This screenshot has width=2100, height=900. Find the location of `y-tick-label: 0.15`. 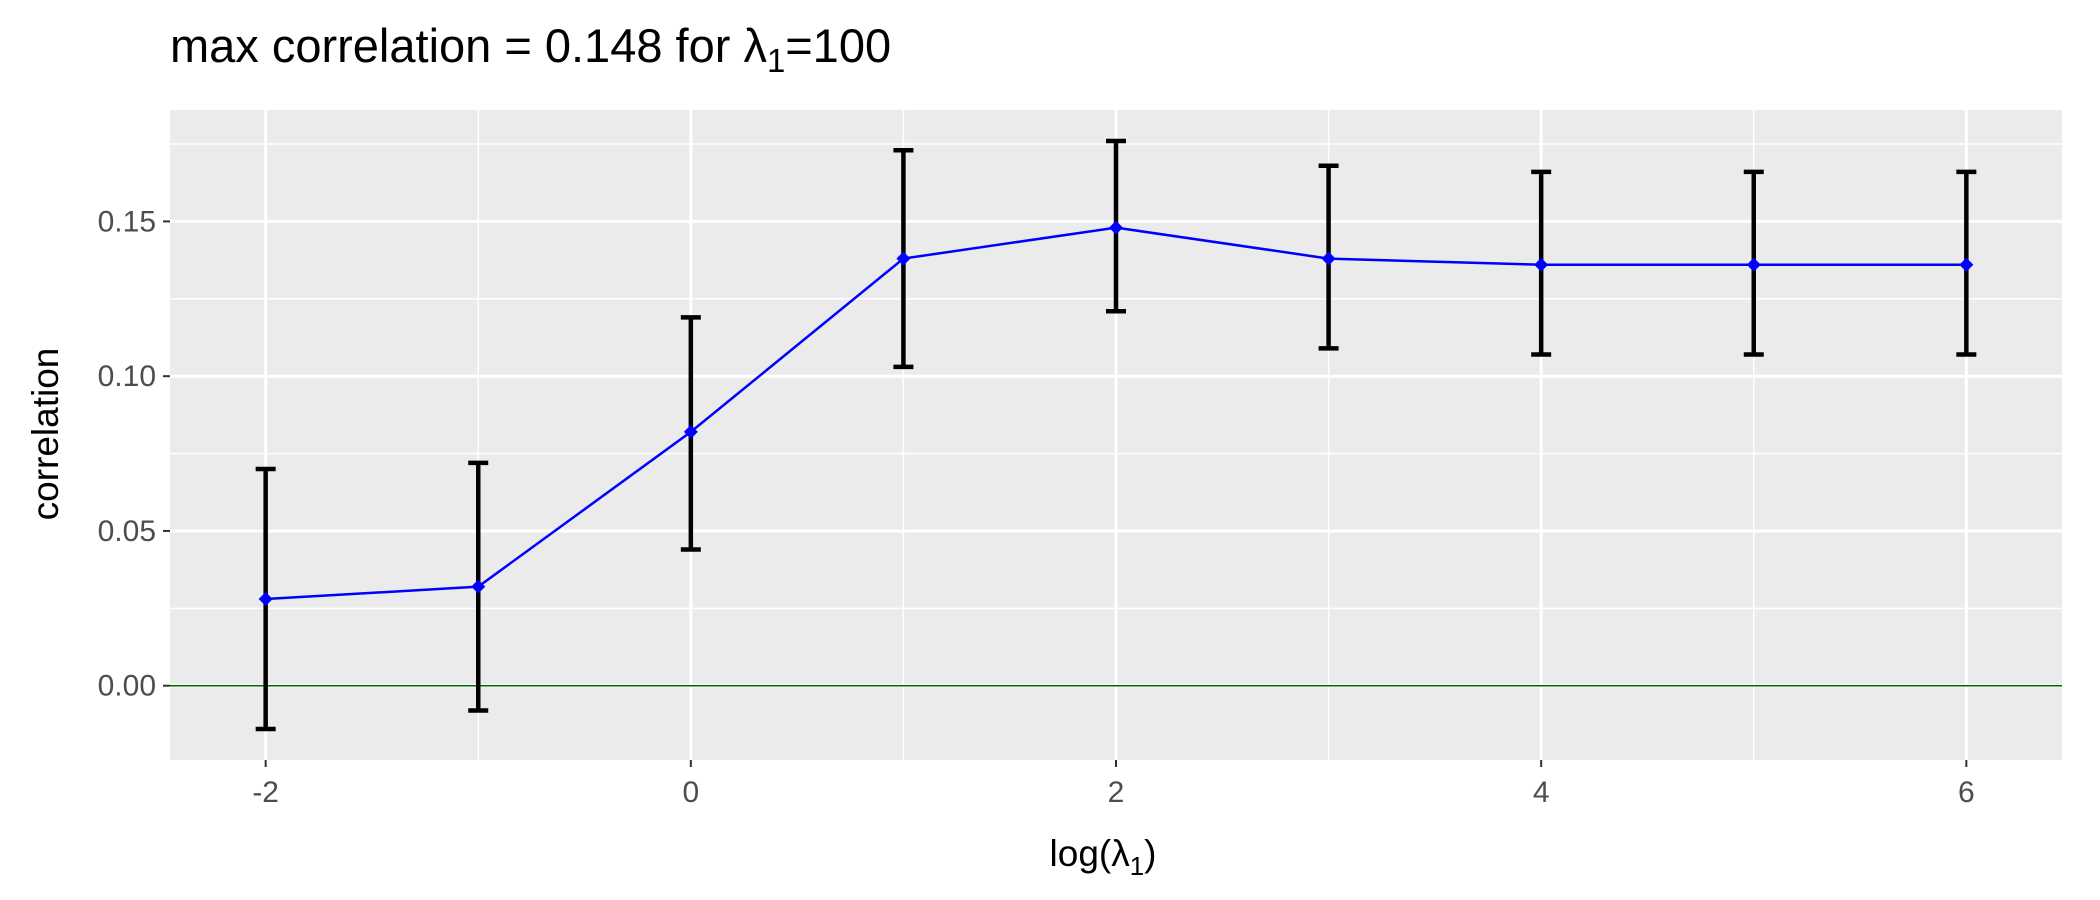

y-tick-label: 0.15 is located at coordinates (127, 221).